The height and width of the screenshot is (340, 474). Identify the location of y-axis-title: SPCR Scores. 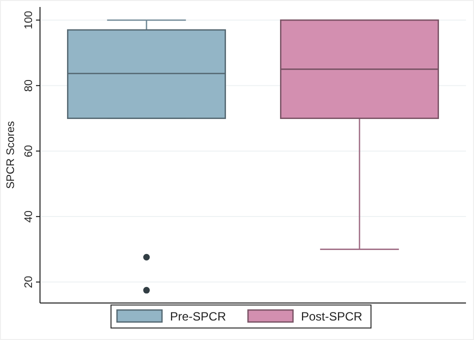
(11, 154).